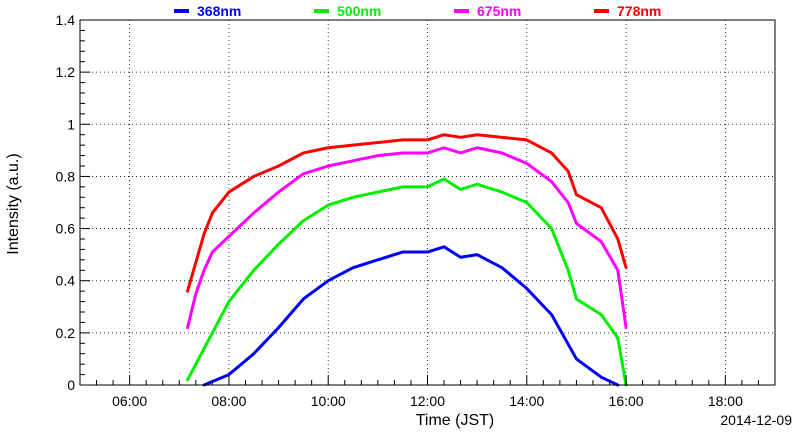 This screenshot has height=434, width=800. I want to click on legend-label-675nm: 675nm, so click(499, 11).